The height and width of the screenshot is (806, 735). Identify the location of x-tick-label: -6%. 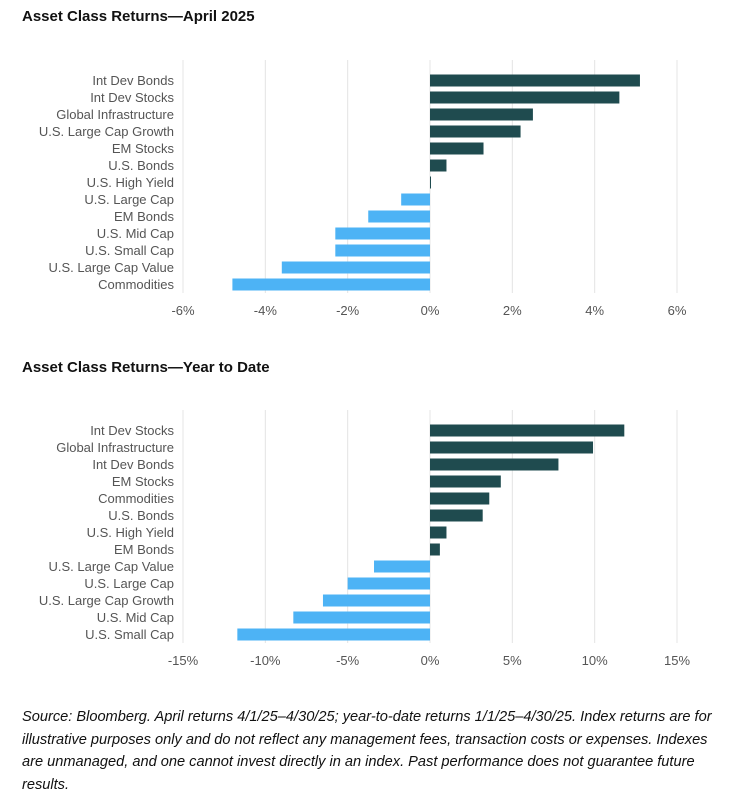
(183, 310).